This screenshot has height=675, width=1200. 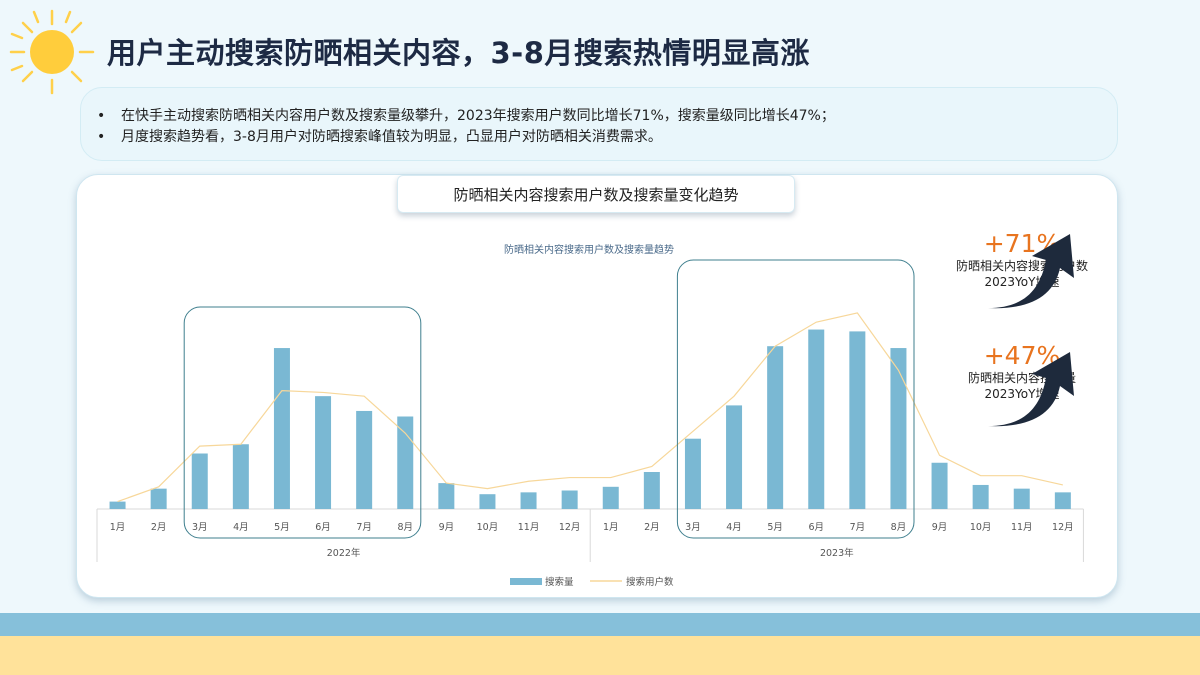 I want to click on legend-label: 搜索用户数, so click(x=650, y=582).